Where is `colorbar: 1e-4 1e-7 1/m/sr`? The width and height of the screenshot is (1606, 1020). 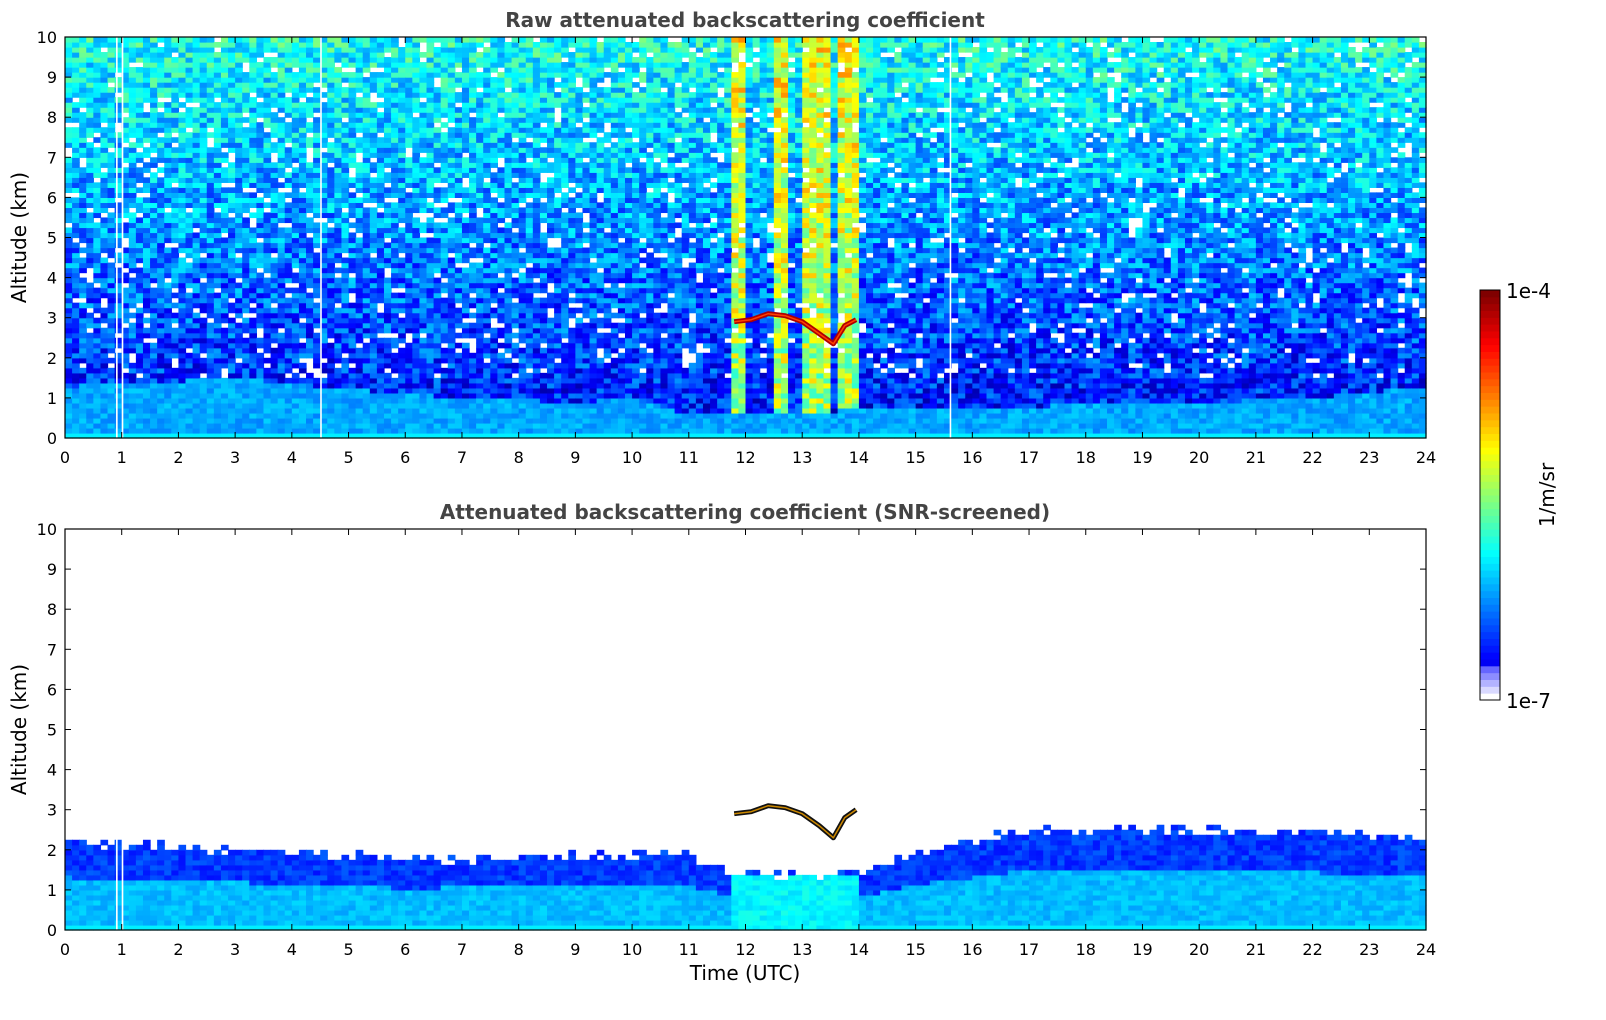 colorbar: 1e-4 1e-7 1/m/sr is located at coordinates (1519, 496).